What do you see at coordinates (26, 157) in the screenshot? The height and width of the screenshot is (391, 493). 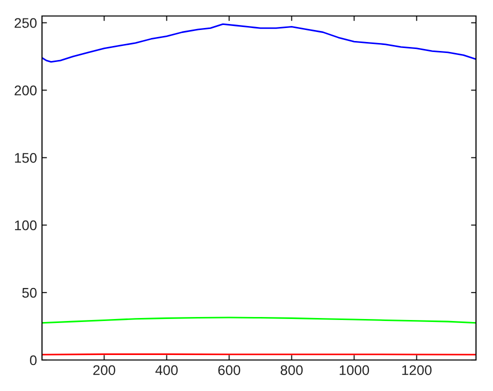 I see `y-tick-label: 150` at bounding box center [26, 157].